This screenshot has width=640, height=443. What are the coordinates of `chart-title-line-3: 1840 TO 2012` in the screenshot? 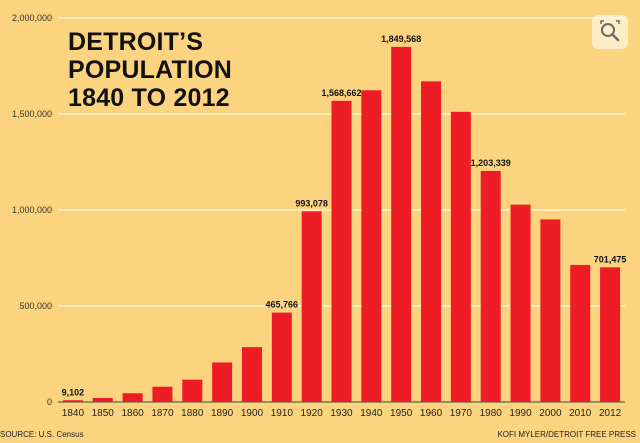 It's located at (149, 98).